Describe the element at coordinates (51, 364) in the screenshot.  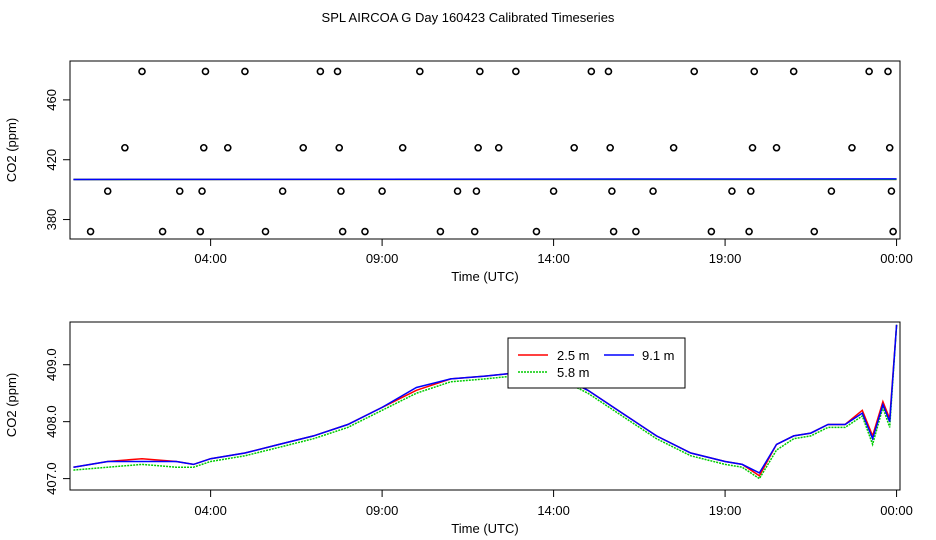
I see `panel2-ytick-label: 409.0` at that location.